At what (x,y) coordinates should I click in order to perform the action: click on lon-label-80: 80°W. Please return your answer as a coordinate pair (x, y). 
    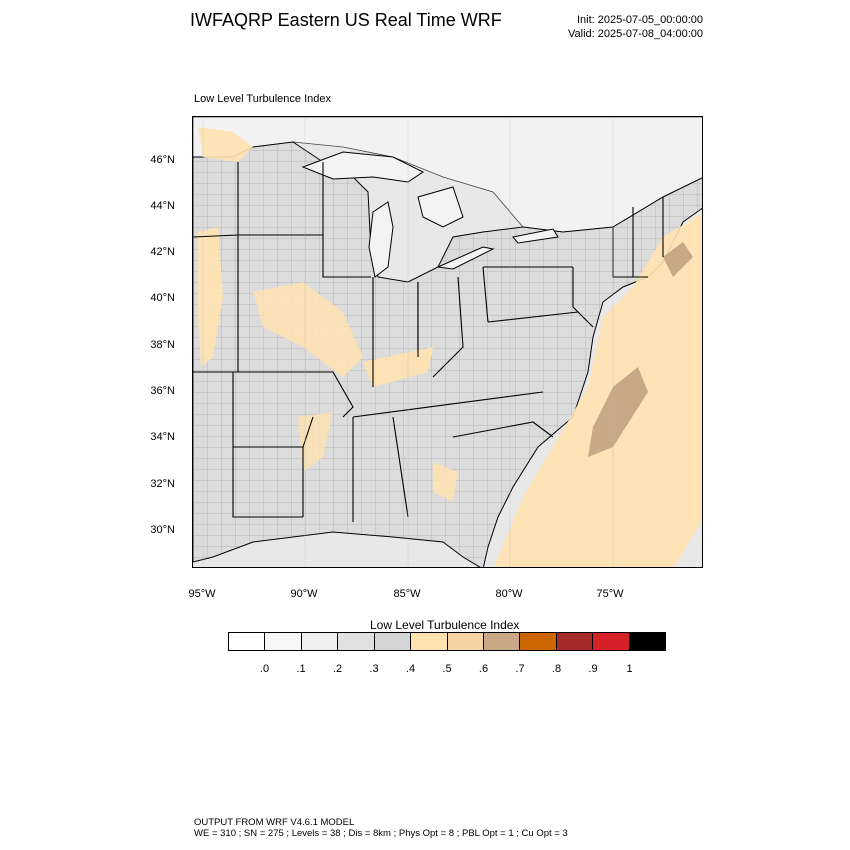
    Looking at the image, I should click on (509, 594).